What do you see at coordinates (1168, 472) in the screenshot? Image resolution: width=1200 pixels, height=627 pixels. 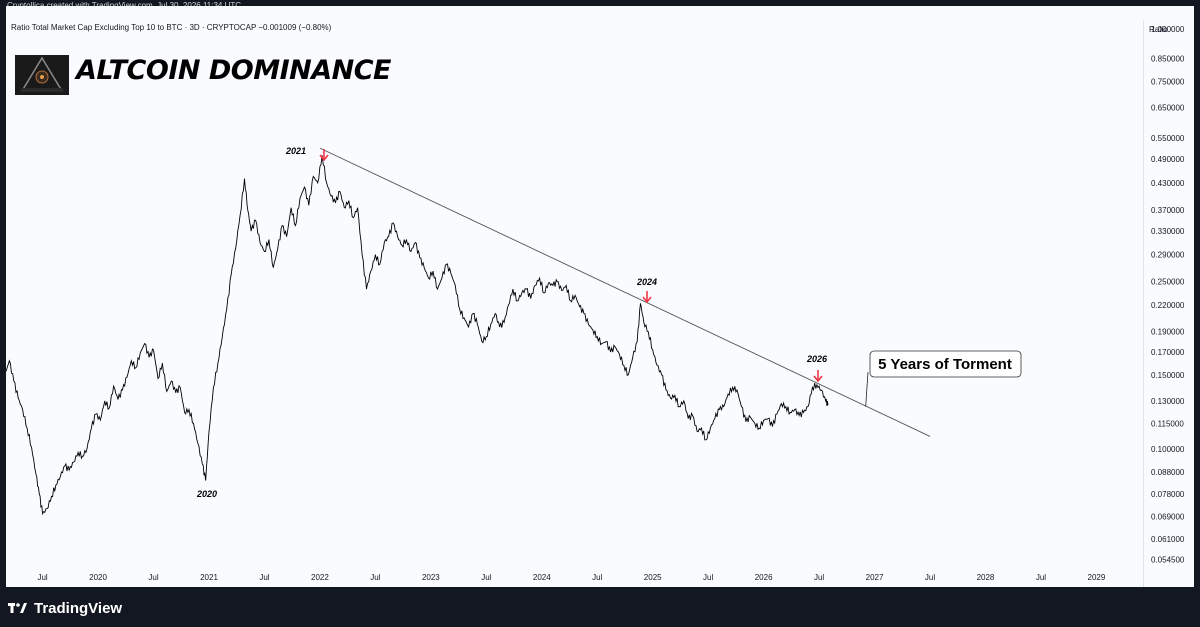 I see `y-tick-label: 0.088000` at bounding box center [1168, 472].